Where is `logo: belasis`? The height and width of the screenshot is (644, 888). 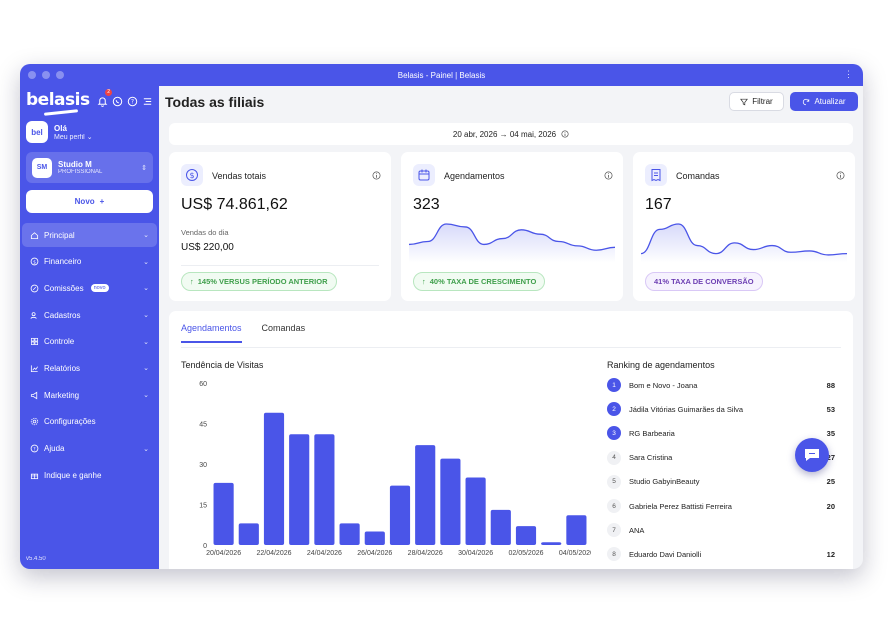
logo: belasis is located at coordinates (58, 100).